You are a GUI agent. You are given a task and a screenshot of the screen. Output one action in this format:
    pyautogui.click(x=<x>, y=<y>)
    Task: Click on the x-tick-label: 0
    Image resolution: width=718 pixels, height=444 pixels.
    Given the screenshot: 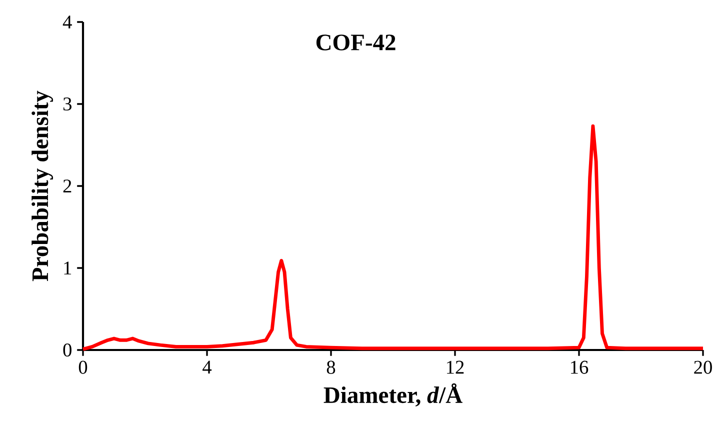 What is the action you would take?
    pyautogui.click(x=83, y=367)
    